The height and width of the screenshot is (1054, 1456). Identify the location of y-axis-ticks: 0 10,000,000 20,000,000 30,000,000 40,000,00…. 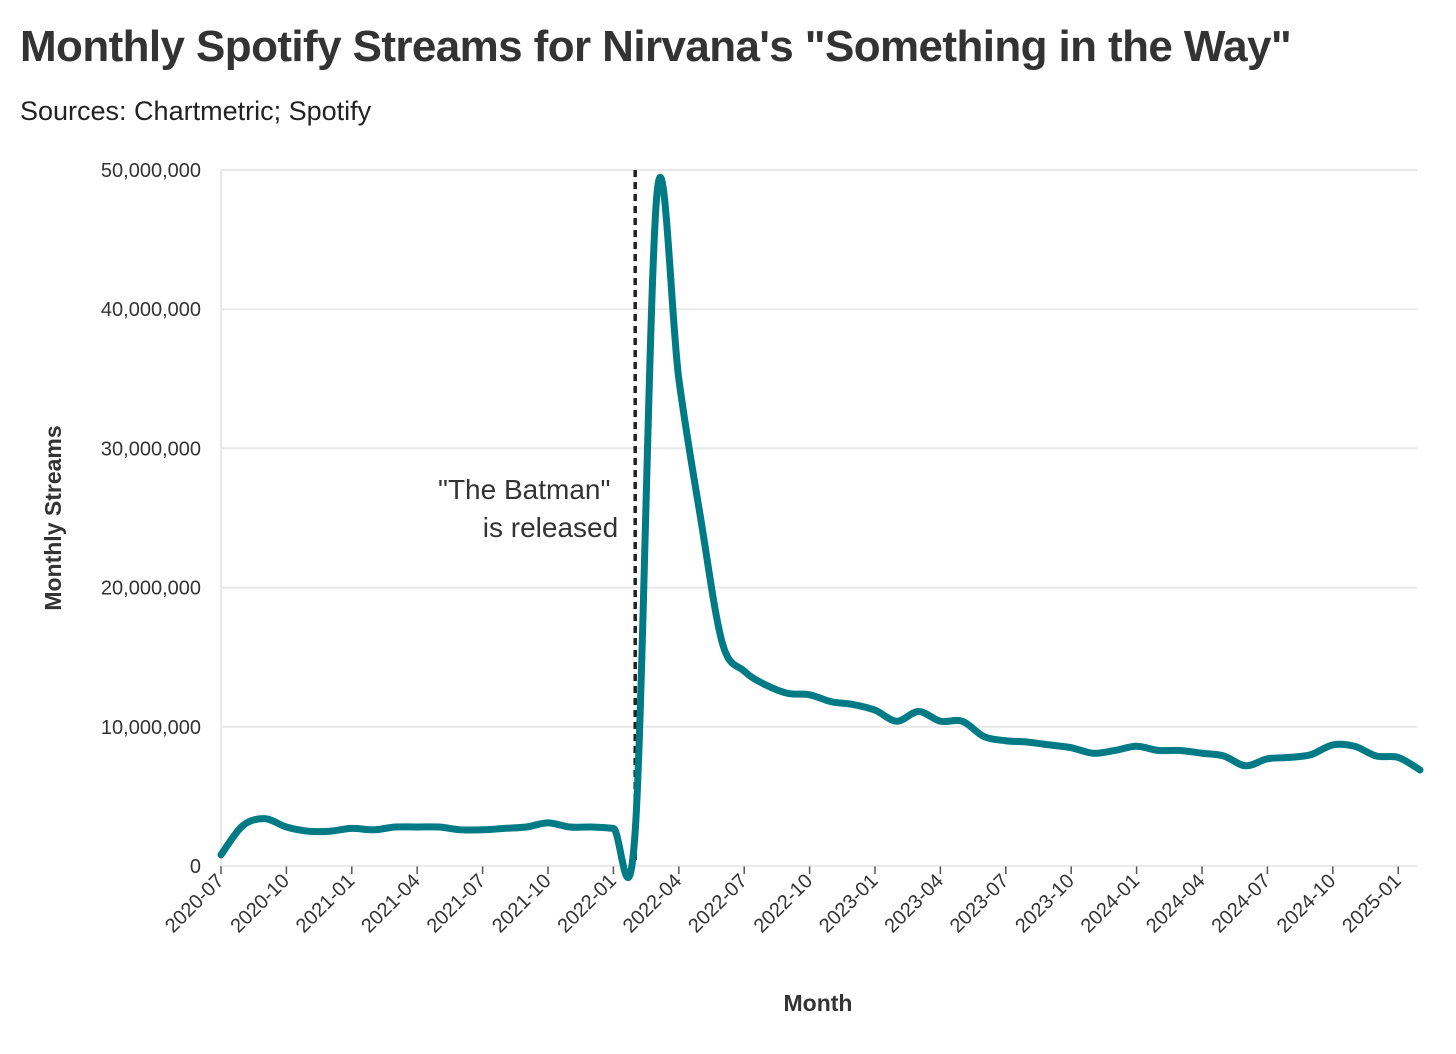
(151, 519).